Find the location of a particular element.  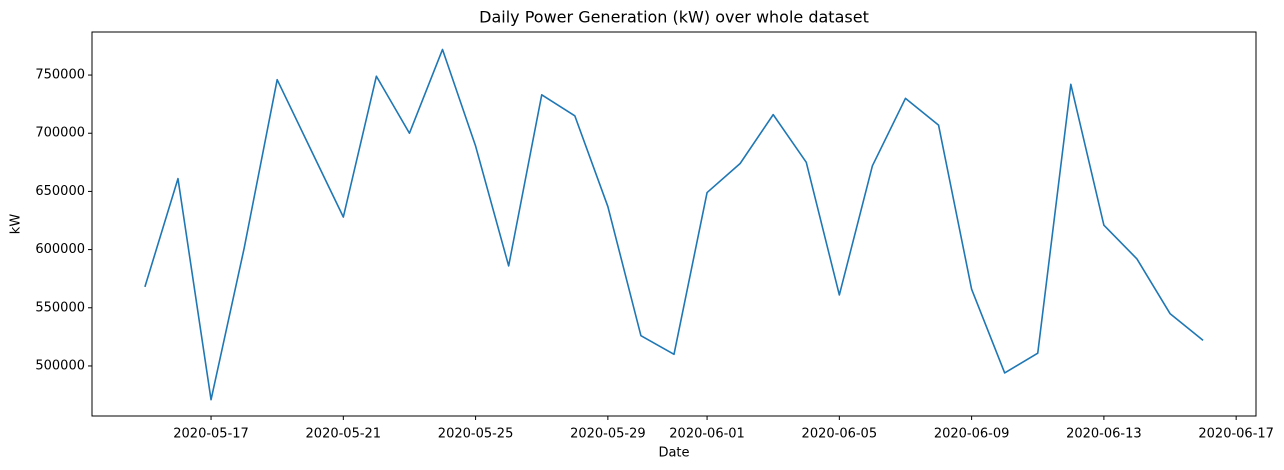

x-tick-label: 2020-06-13 is located at coordinates (1104, 434).